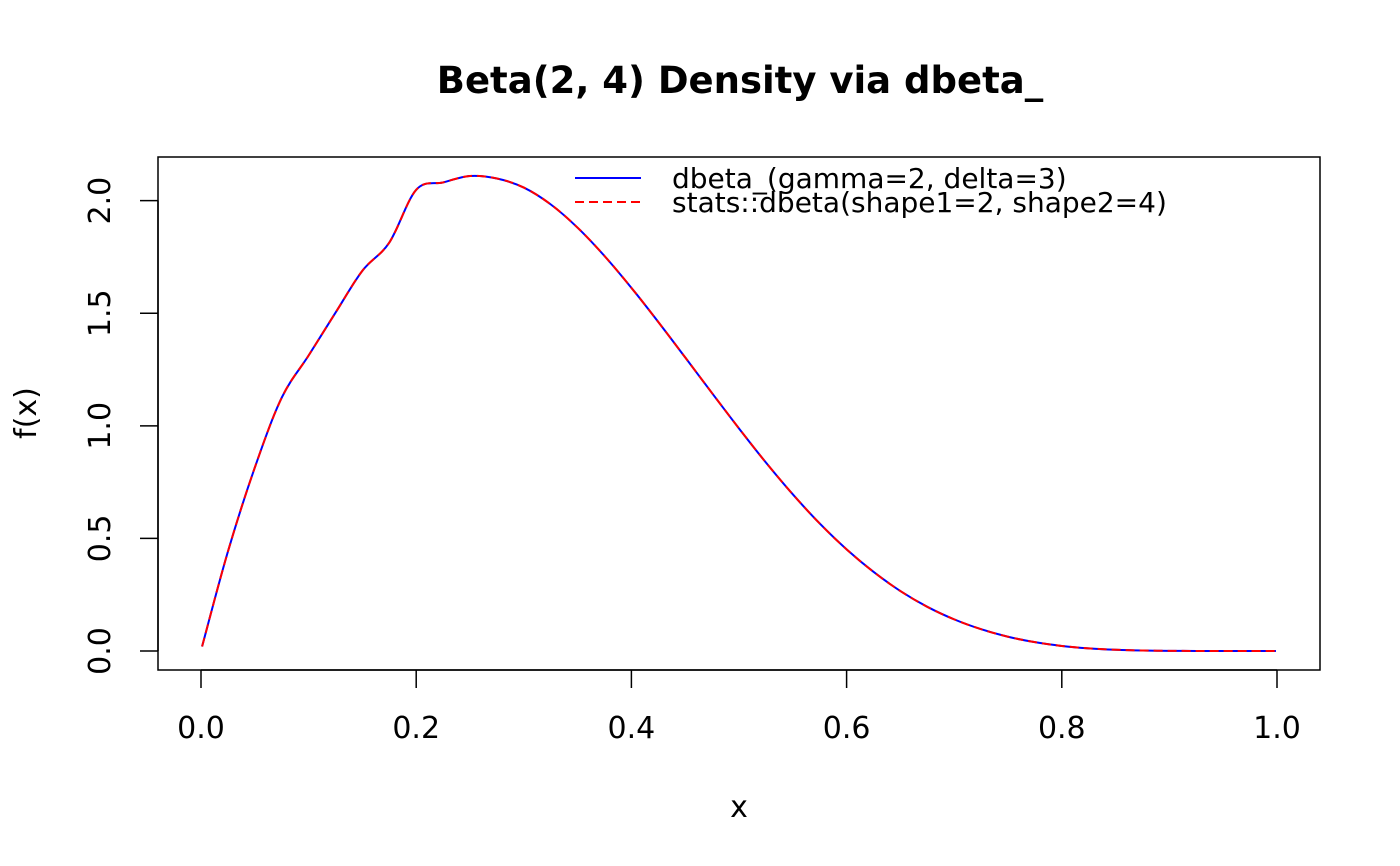 This screenshot has width=1400, height=866. What do you see at coordinates (632, 728) in the screenshot?
I see `x-tick-label: 0.4` at bounding box center [632, 728].